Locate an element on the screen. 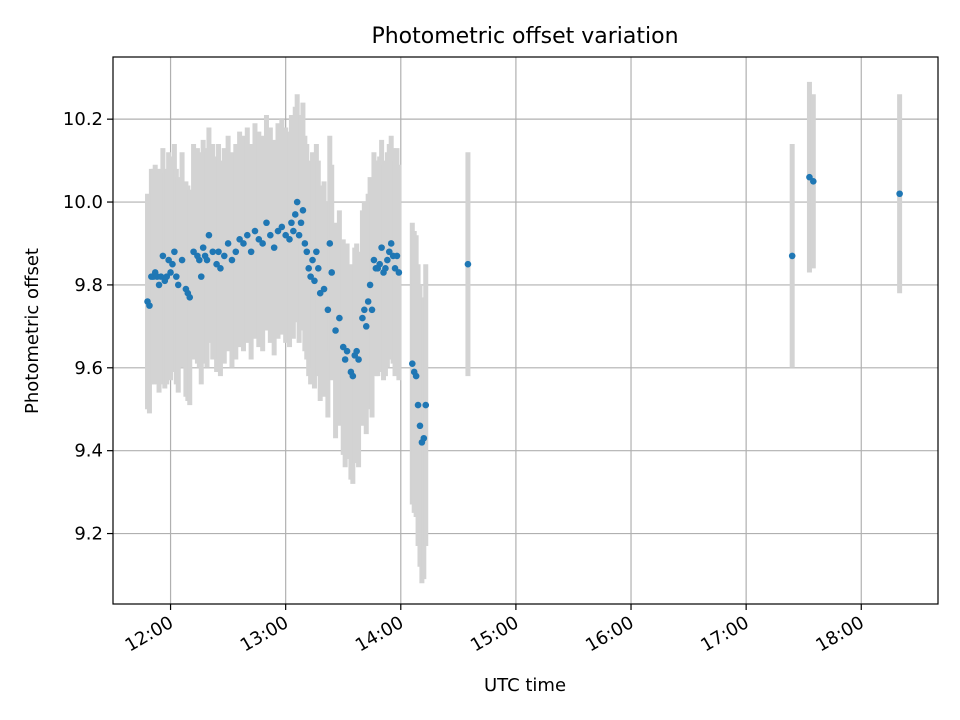 The width and height of the screenshot is (960, 720). y-tick-label: 9.4 is located at coordinates (88, 451).